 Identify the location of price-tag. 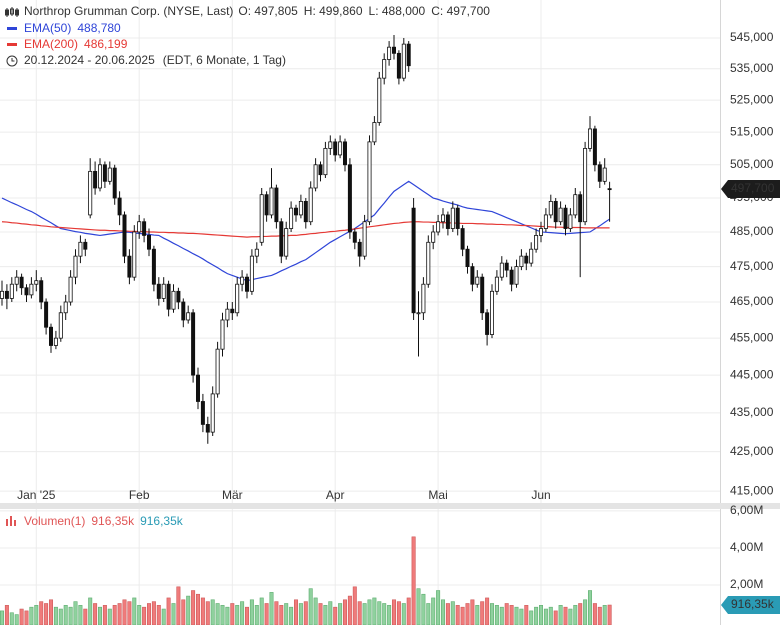
(750, 188).